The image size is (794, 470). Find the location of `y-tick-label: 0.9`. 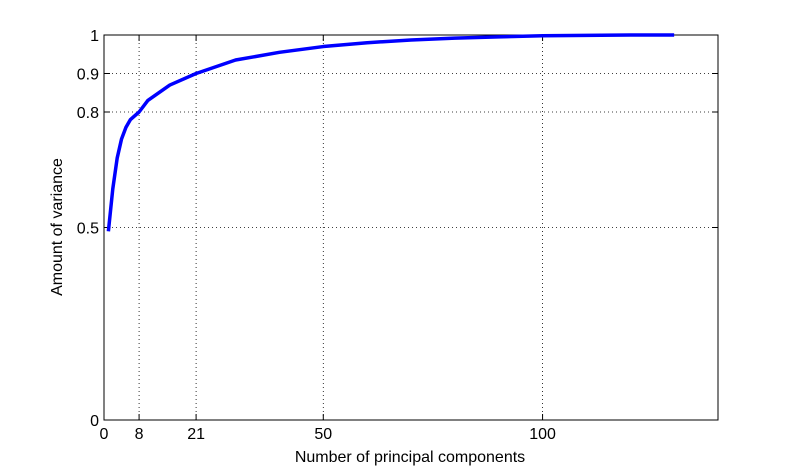

y-tick-label: 0.9 is located at coordinates (88, 75).